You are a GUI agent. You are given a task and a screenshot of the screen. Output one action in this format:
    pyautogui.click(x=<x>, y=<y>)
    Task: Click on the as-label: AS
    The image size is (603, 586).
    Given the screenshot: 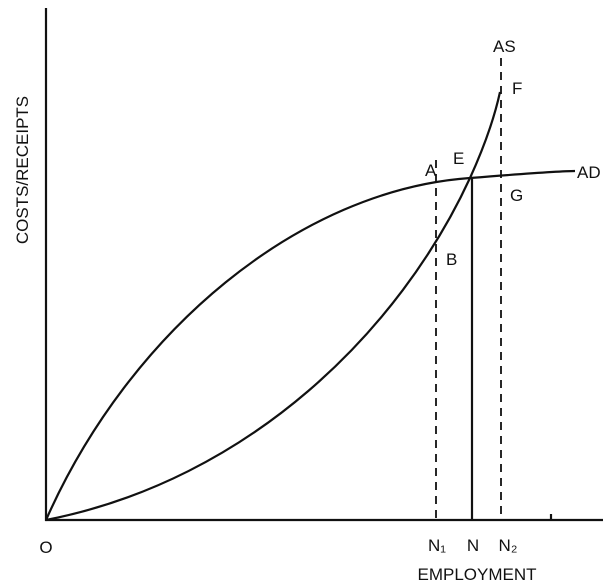 What is the action you would take?
    pyautogui.click(x=504, y=46)
    